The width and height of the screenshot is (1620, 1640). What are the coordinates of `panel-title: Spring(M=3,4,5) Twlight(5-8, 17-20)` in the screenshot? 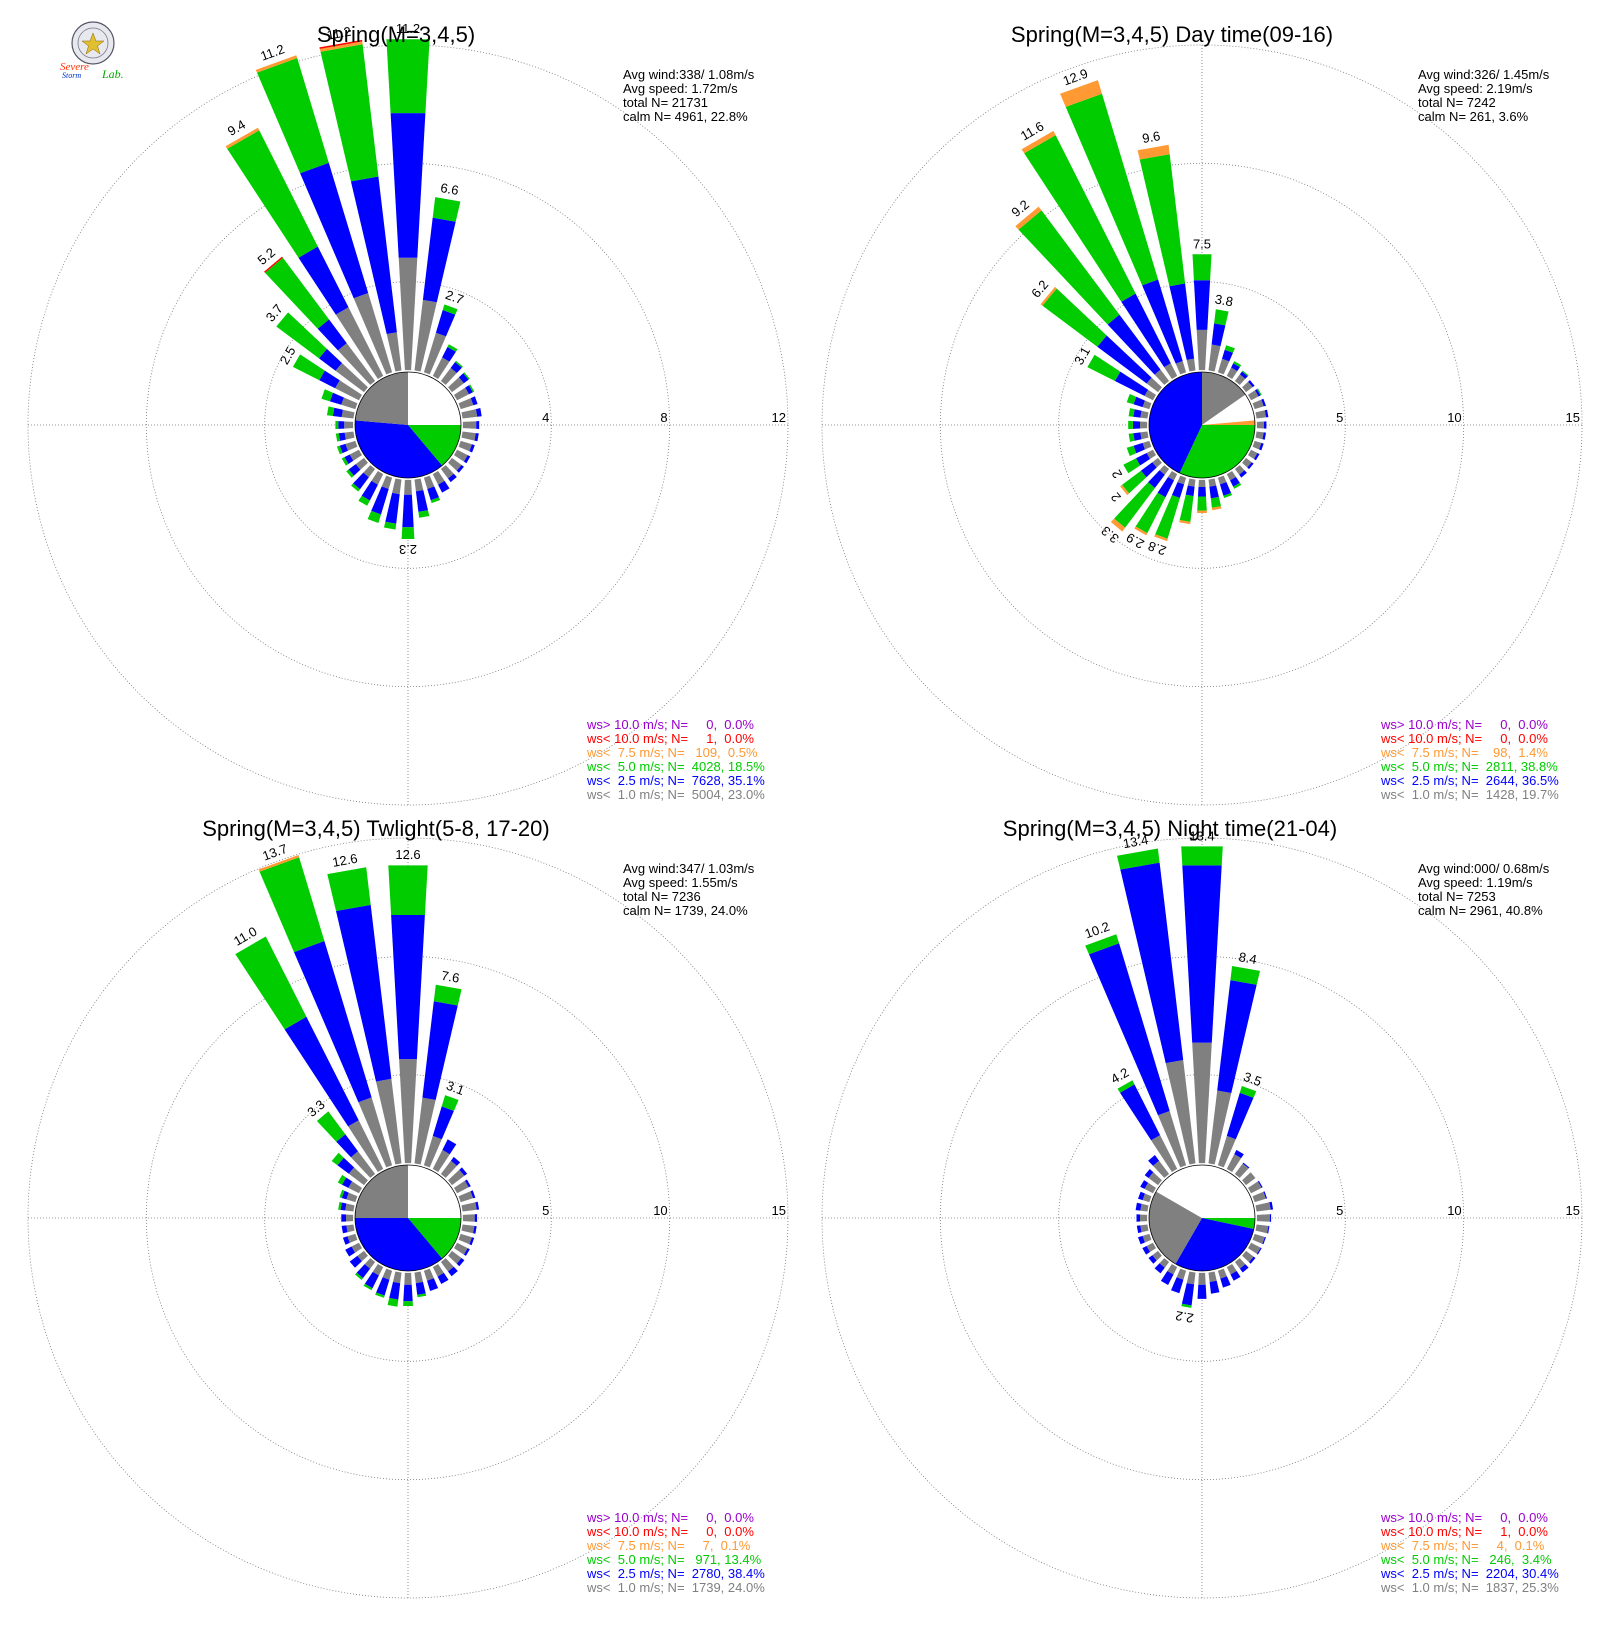 It's located at (375, 828).